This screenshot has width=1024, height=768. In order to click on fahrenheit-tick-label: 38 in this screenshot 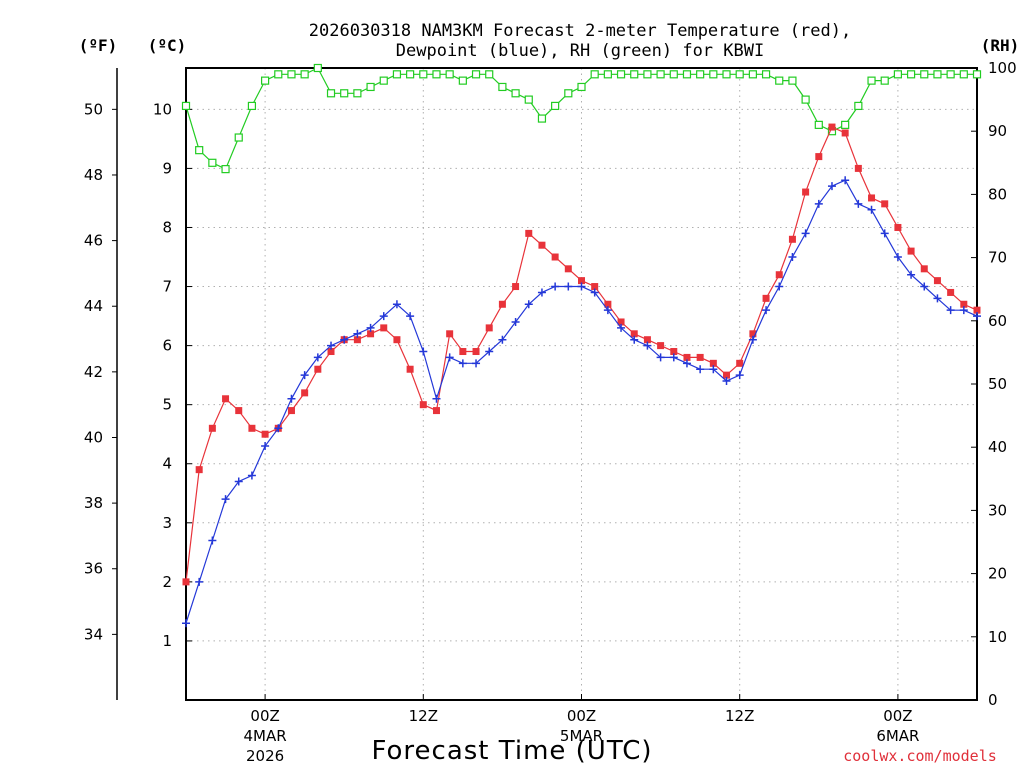, I will do `click(93, 503)`.